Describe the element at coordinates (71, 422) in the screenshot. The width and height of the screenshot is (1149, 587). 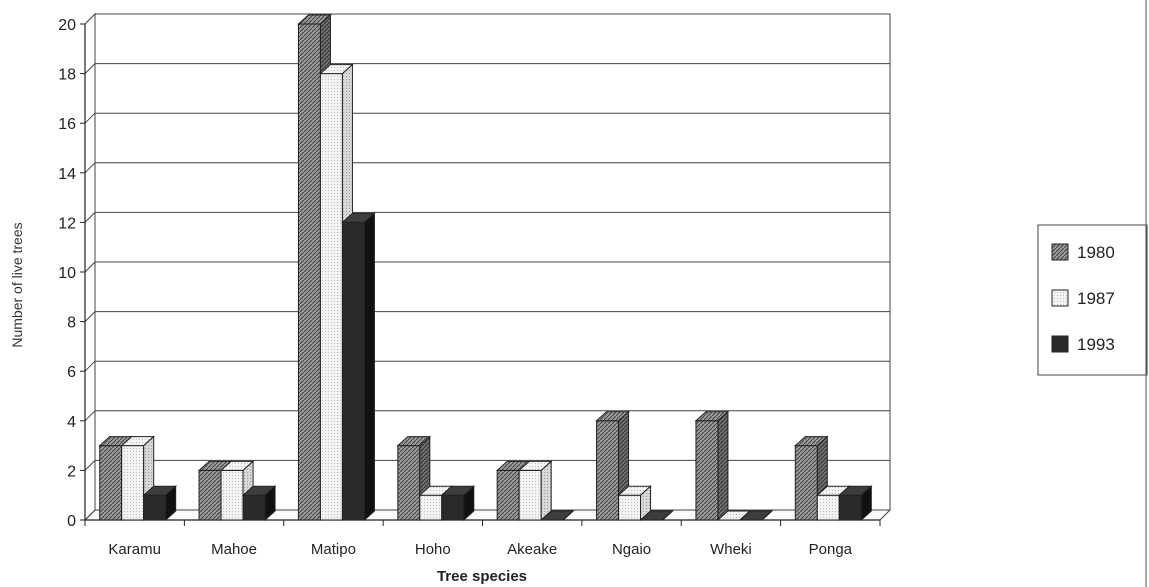
I see `y-tick-label: 4` at that location.